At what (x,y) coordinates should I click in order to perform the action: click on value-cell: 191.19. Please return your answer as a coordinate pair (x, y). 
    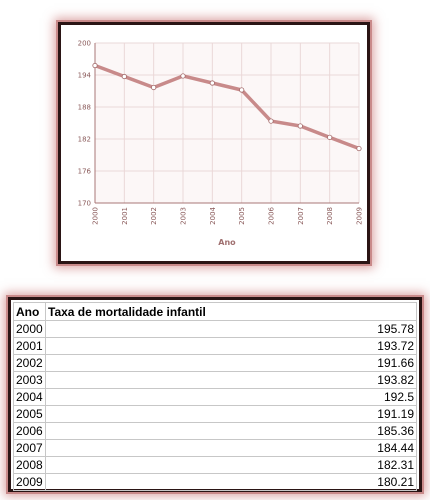
    Looking at the image, I should click on (231, 414).